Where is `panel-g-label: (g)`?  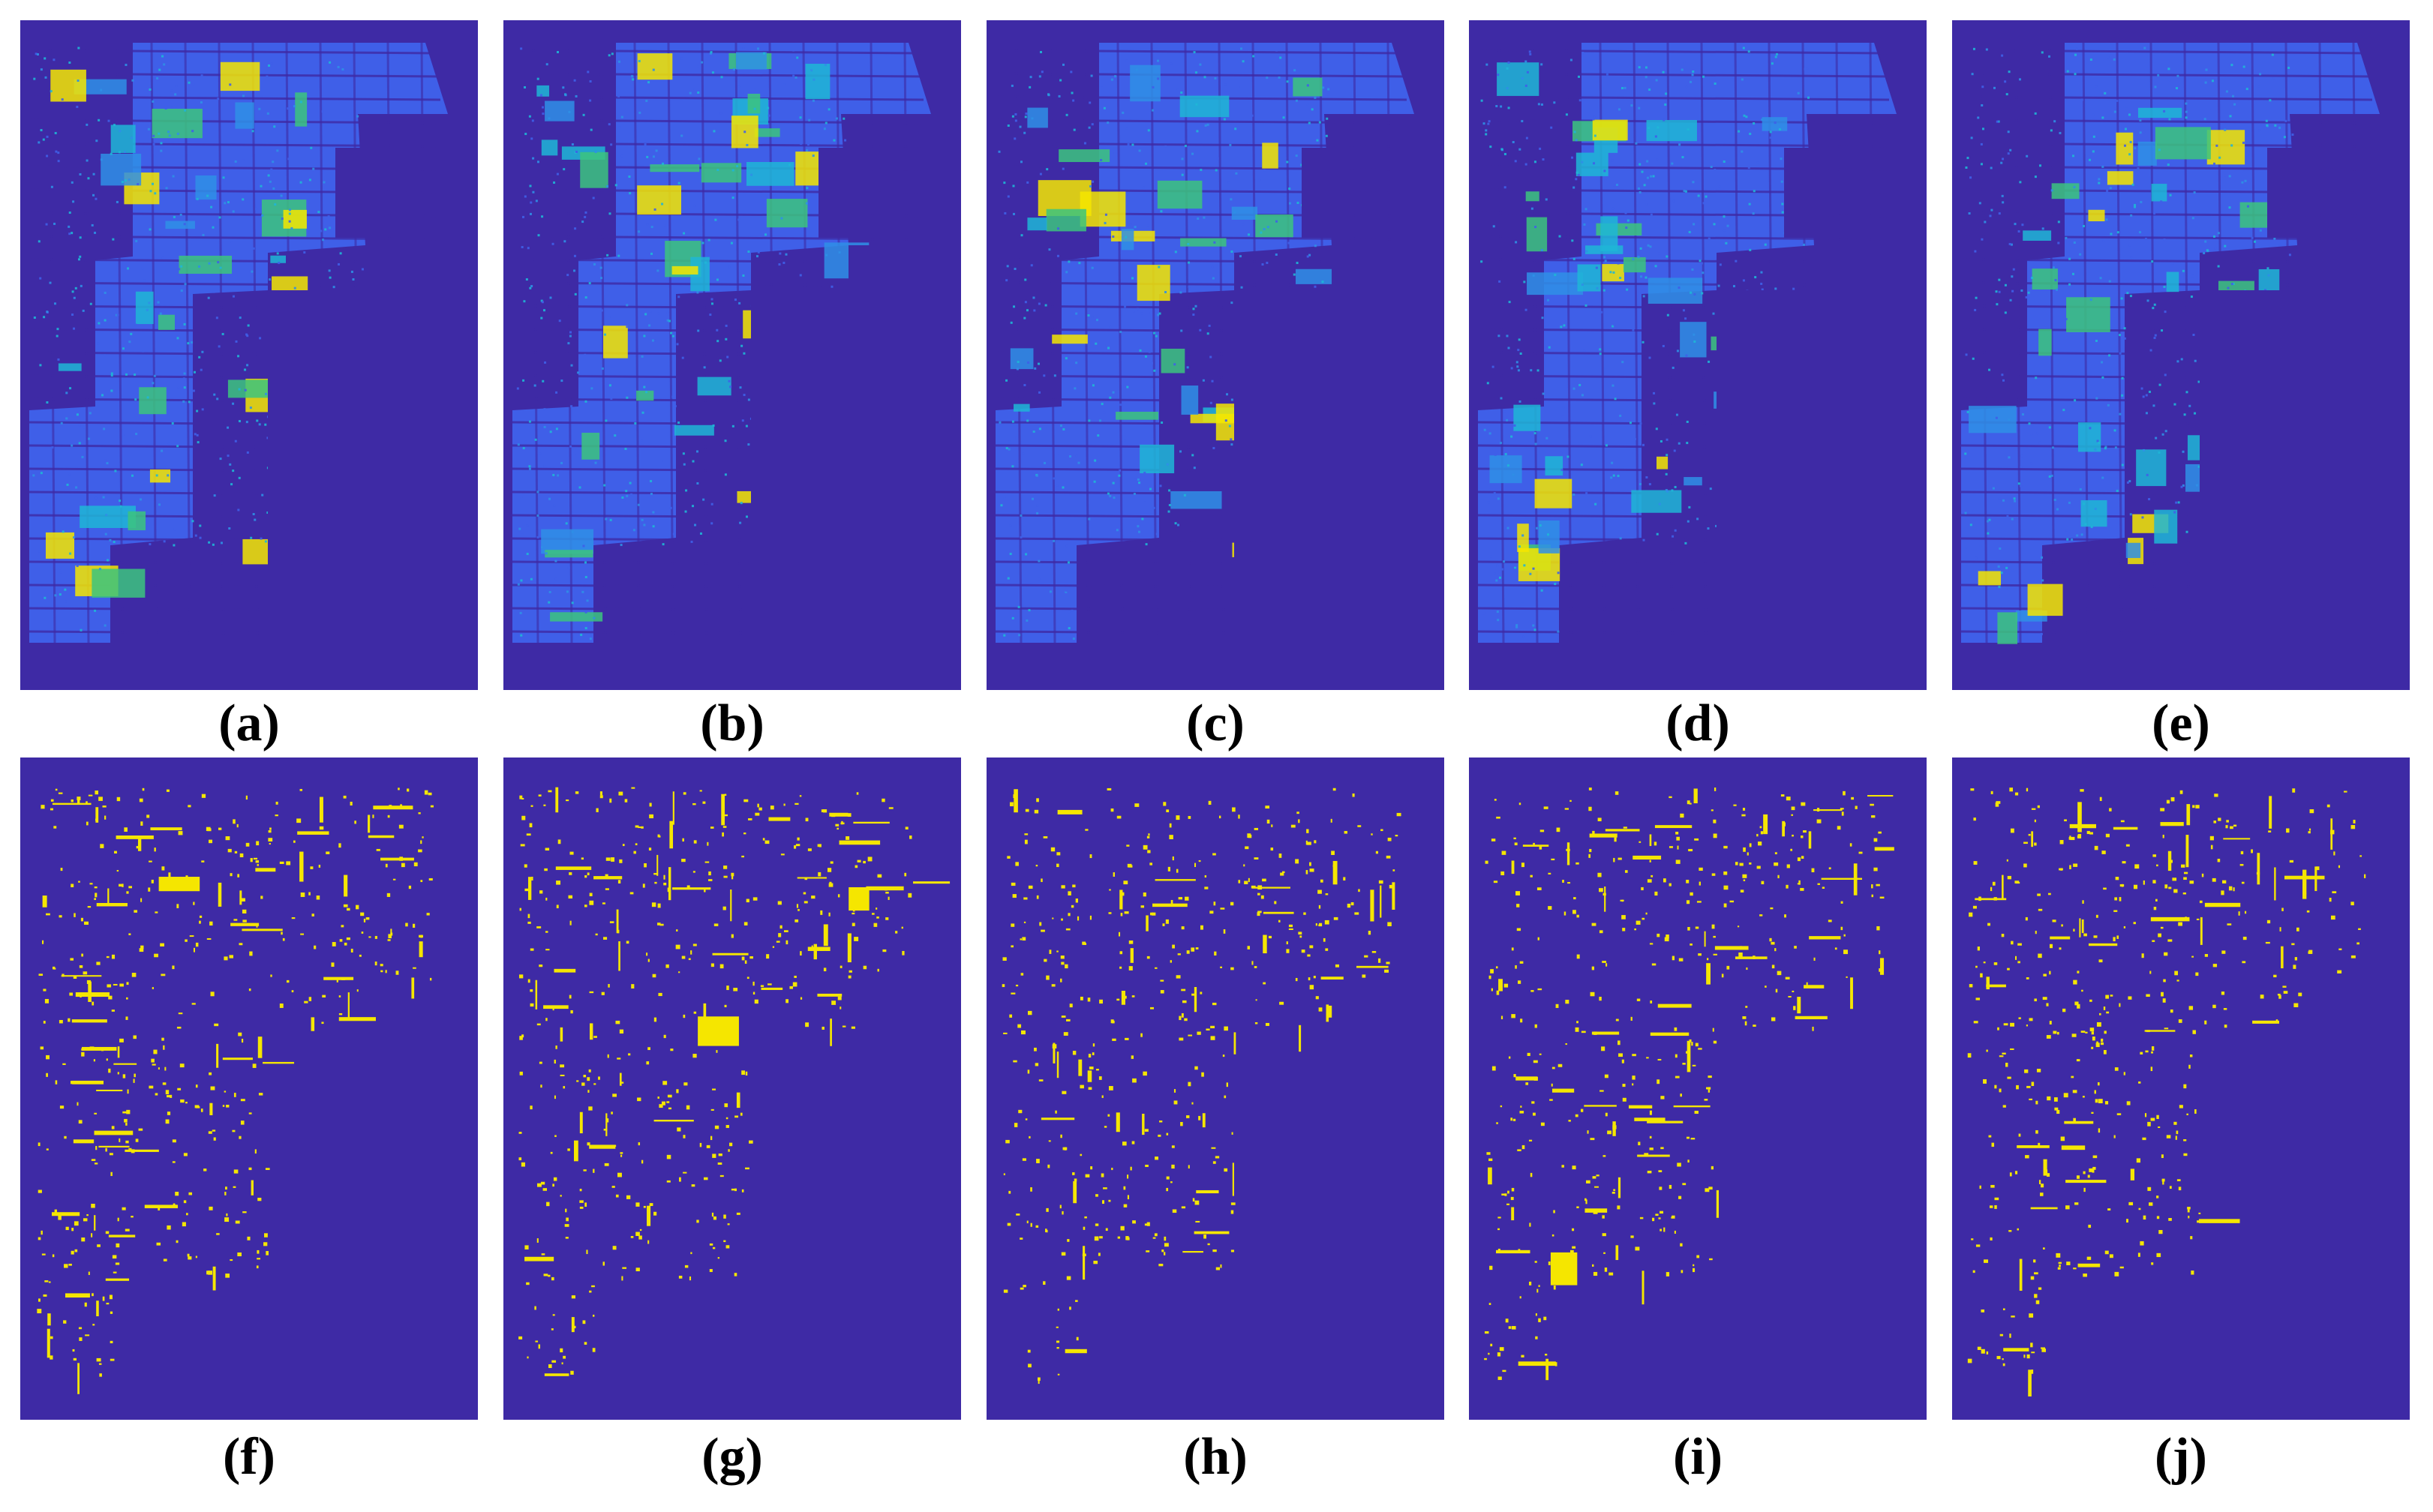
panel-g-label: (g) is located at coordinates (732, 1457).